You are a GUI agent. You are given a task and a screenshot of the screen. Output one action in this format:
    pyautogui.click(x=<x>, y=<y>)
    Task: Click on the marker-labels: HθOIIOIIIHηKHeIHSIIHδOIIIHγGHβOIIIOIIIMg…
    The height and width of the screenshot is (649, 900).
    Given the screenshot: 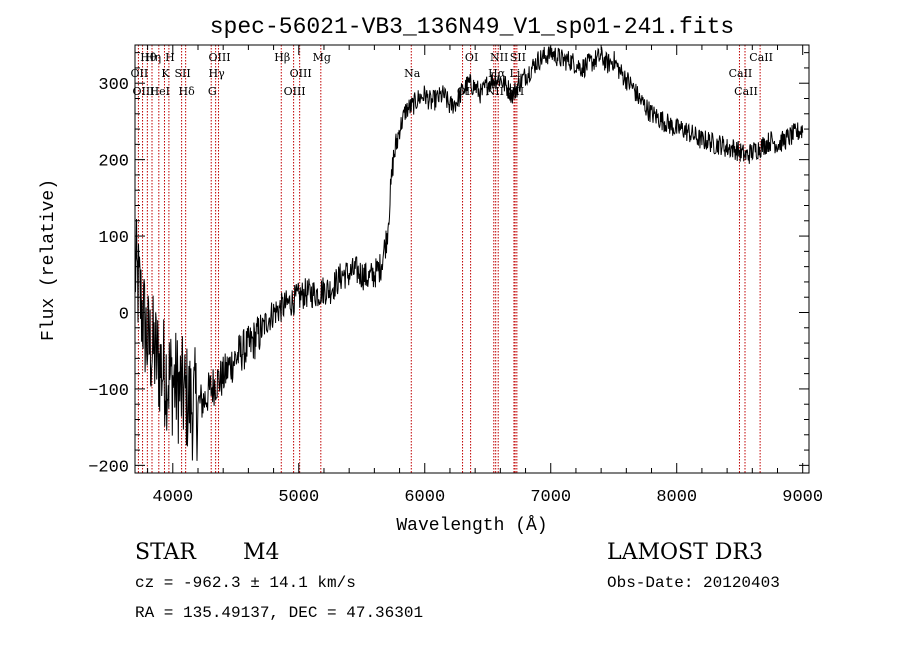 What is the action you would take?
    pyautogui.click(x=452, y=74)
    